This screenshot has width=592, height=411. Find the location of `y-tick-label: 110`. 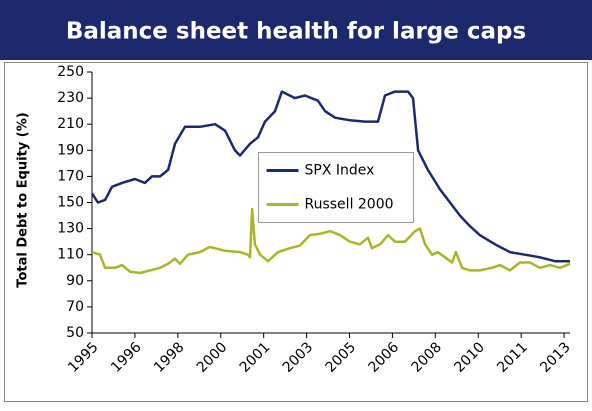

y-tick-label: 110 is located at coordinates (70, 255).